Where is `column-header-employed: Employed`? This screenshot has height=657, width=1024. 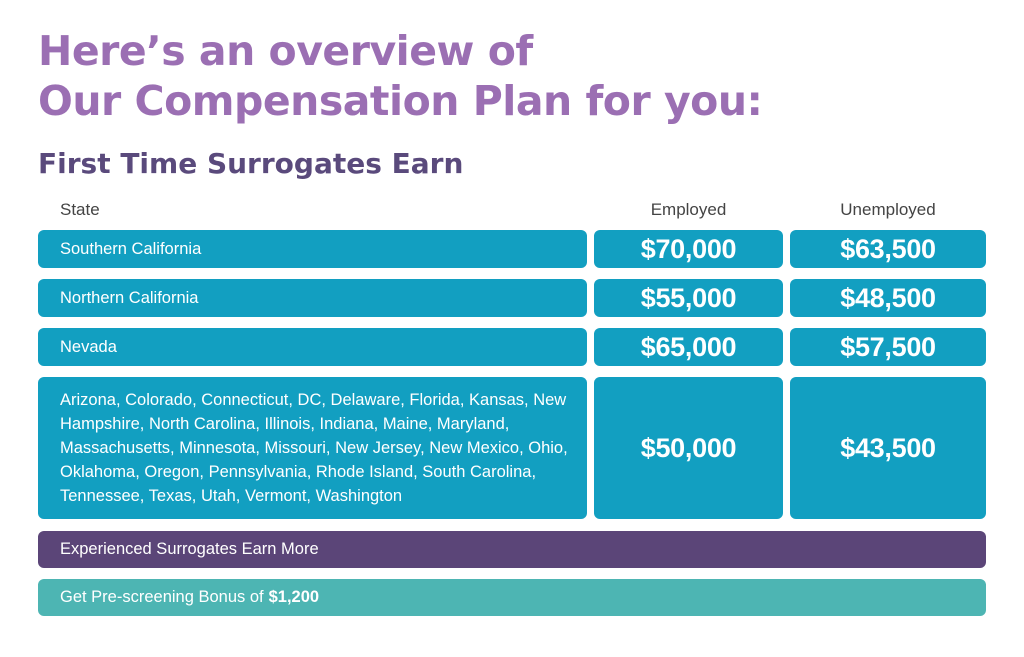 column-header-employed: Employed is located at coordinates (688, 209).